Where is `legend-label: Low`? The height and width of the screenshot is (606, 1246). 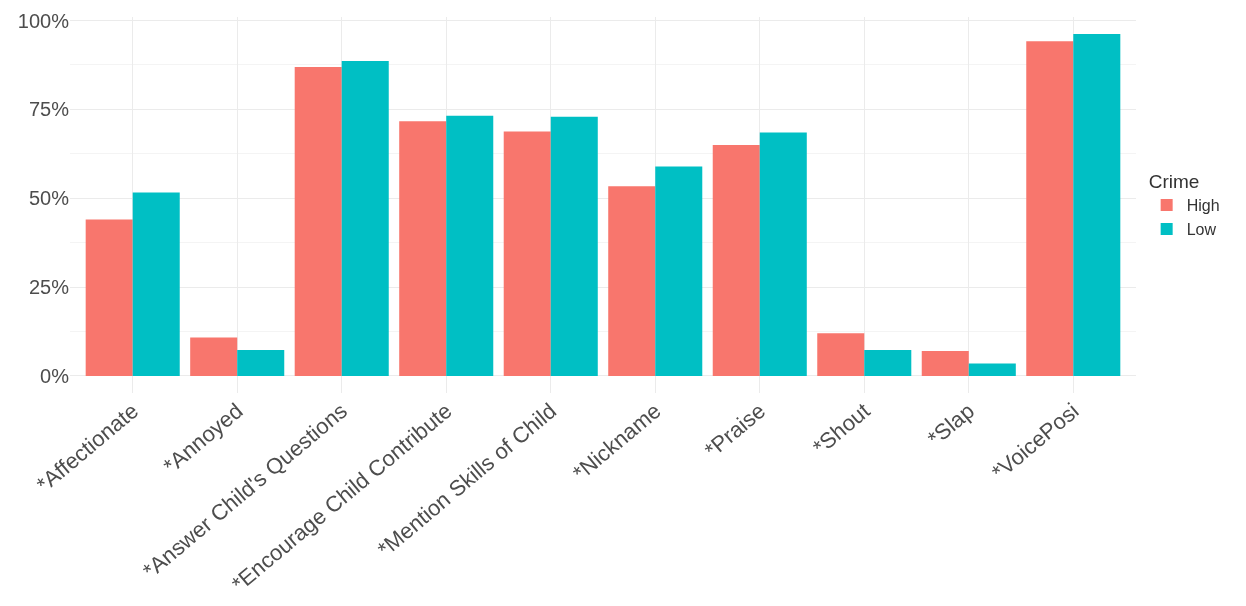 legend-label: Low is located at coordinates (1201, 230).